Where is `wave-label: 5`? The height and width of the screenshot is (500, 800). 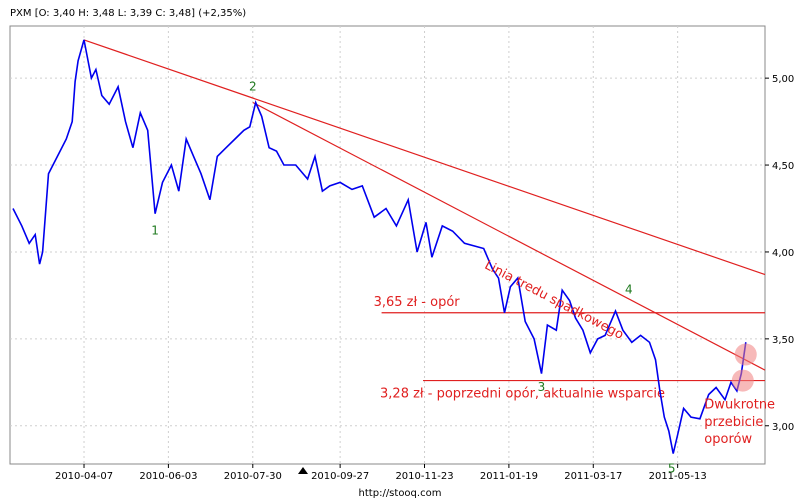
wave-label: 5 is located at coordinates (672, 469).